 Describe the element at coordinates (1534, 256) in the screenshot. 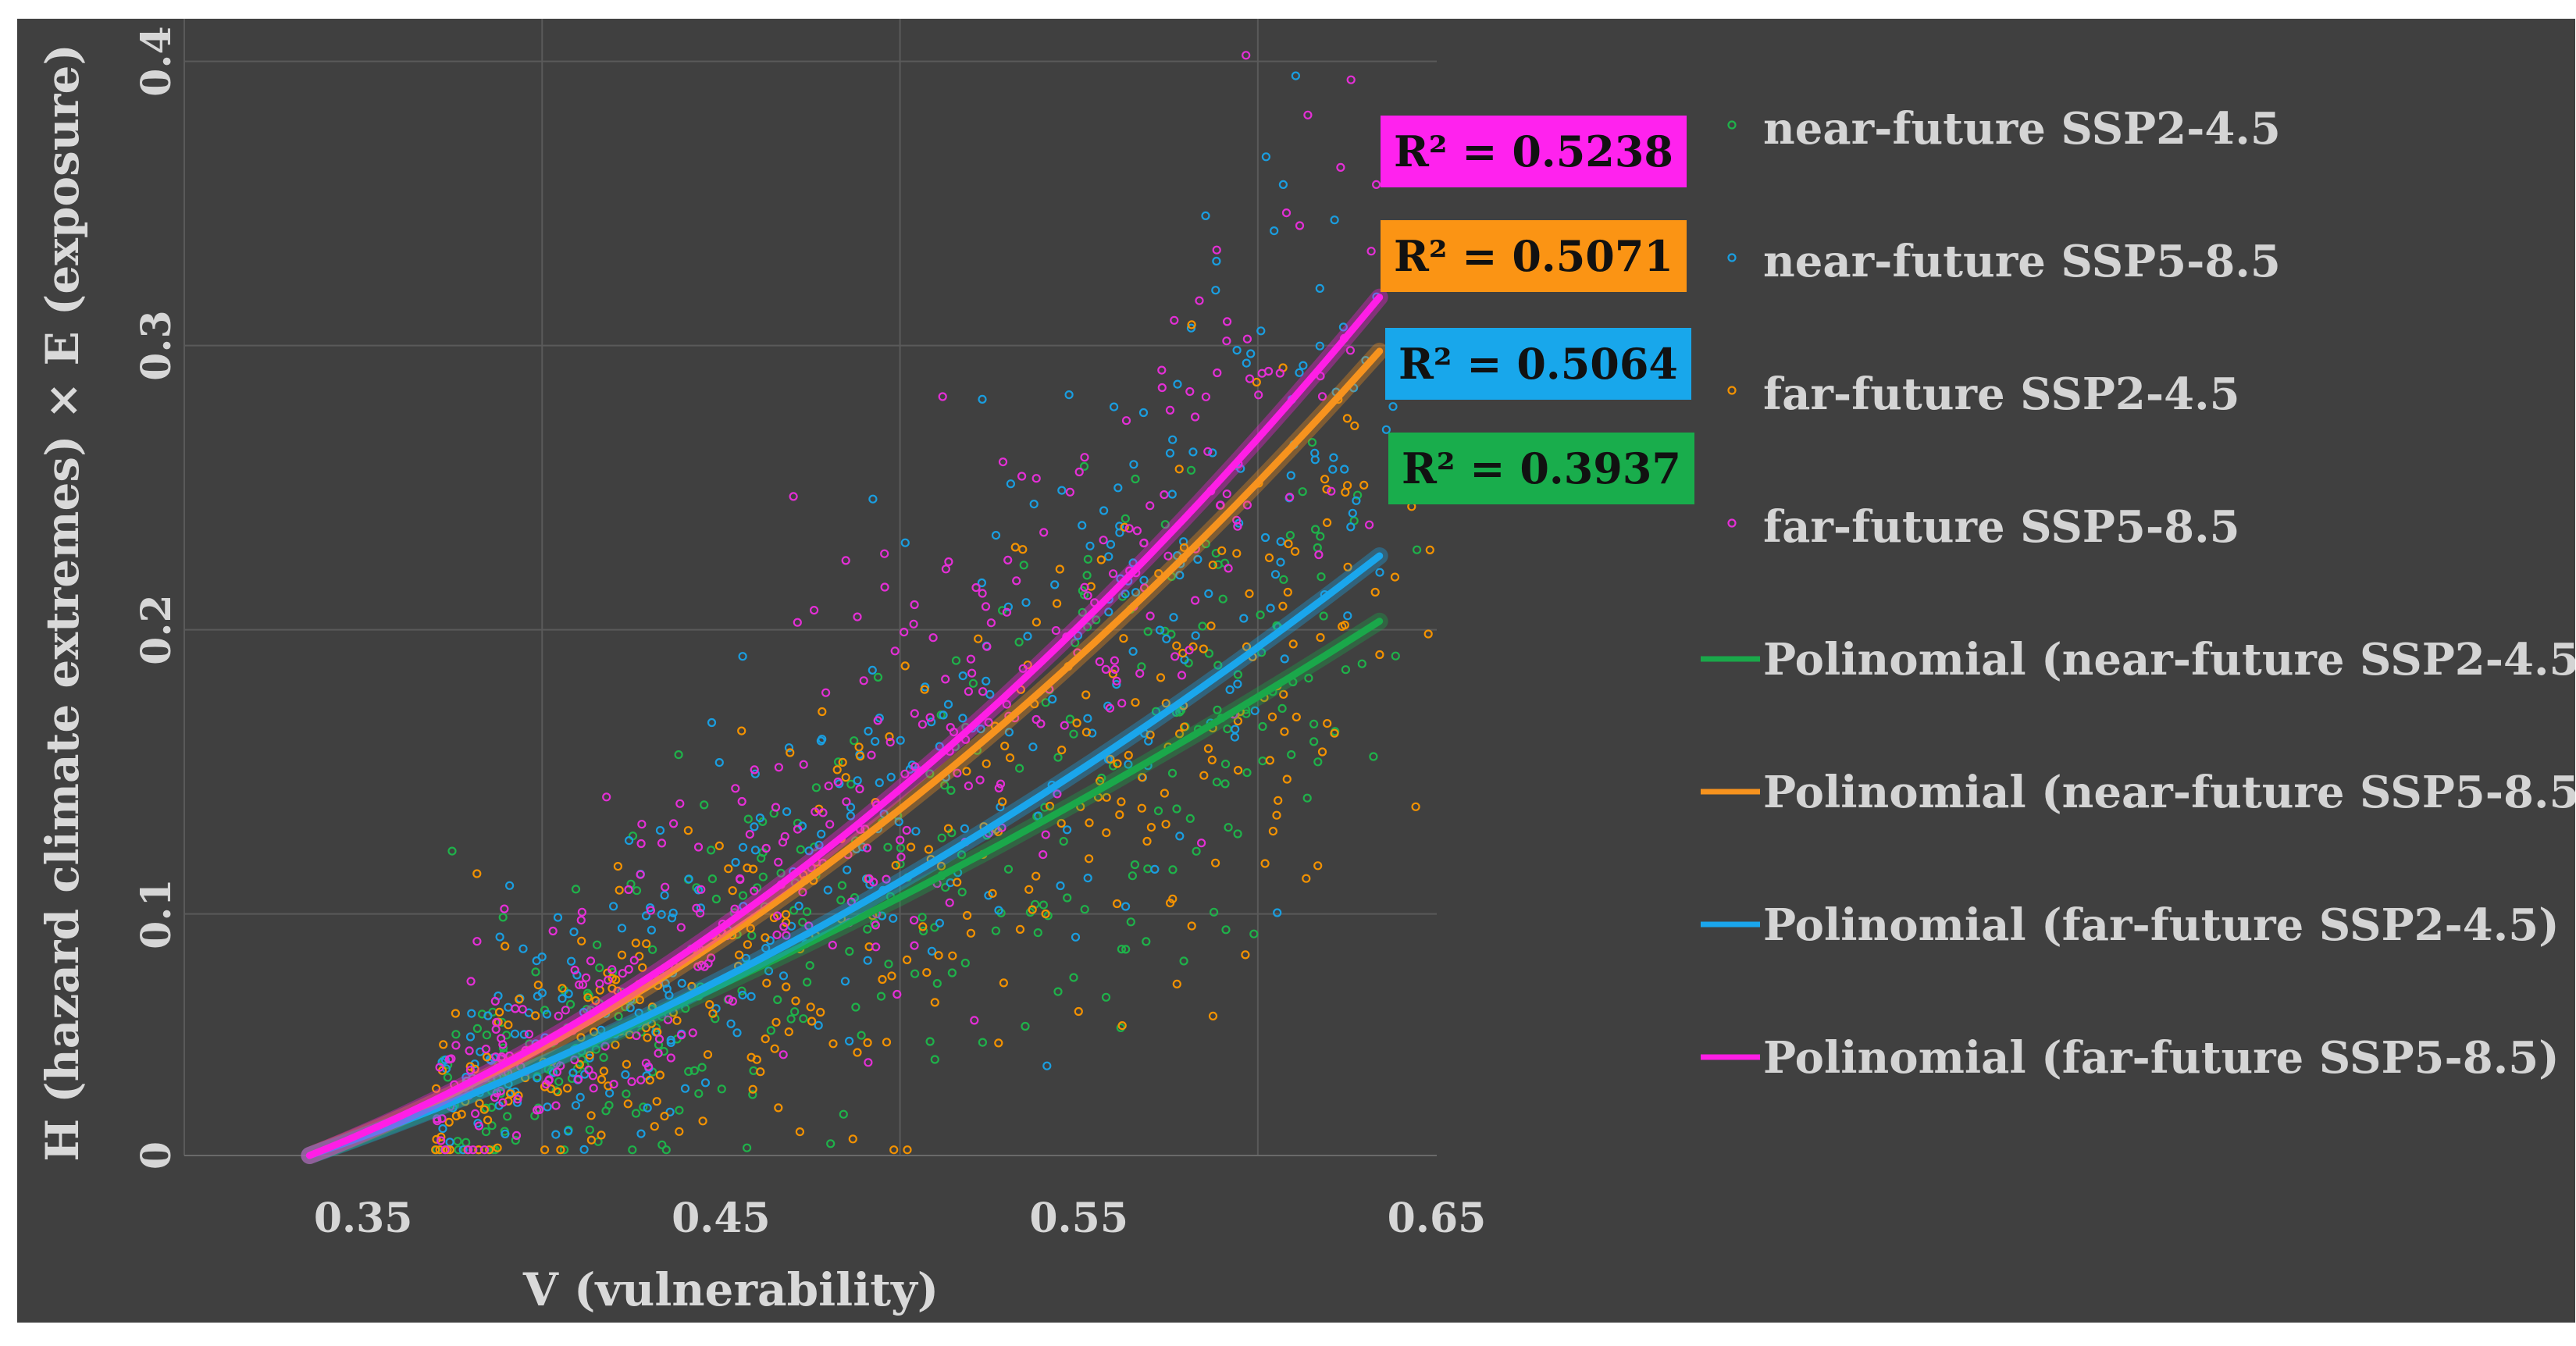

I see `r2-label-box: R² = 0.5071` at that location.